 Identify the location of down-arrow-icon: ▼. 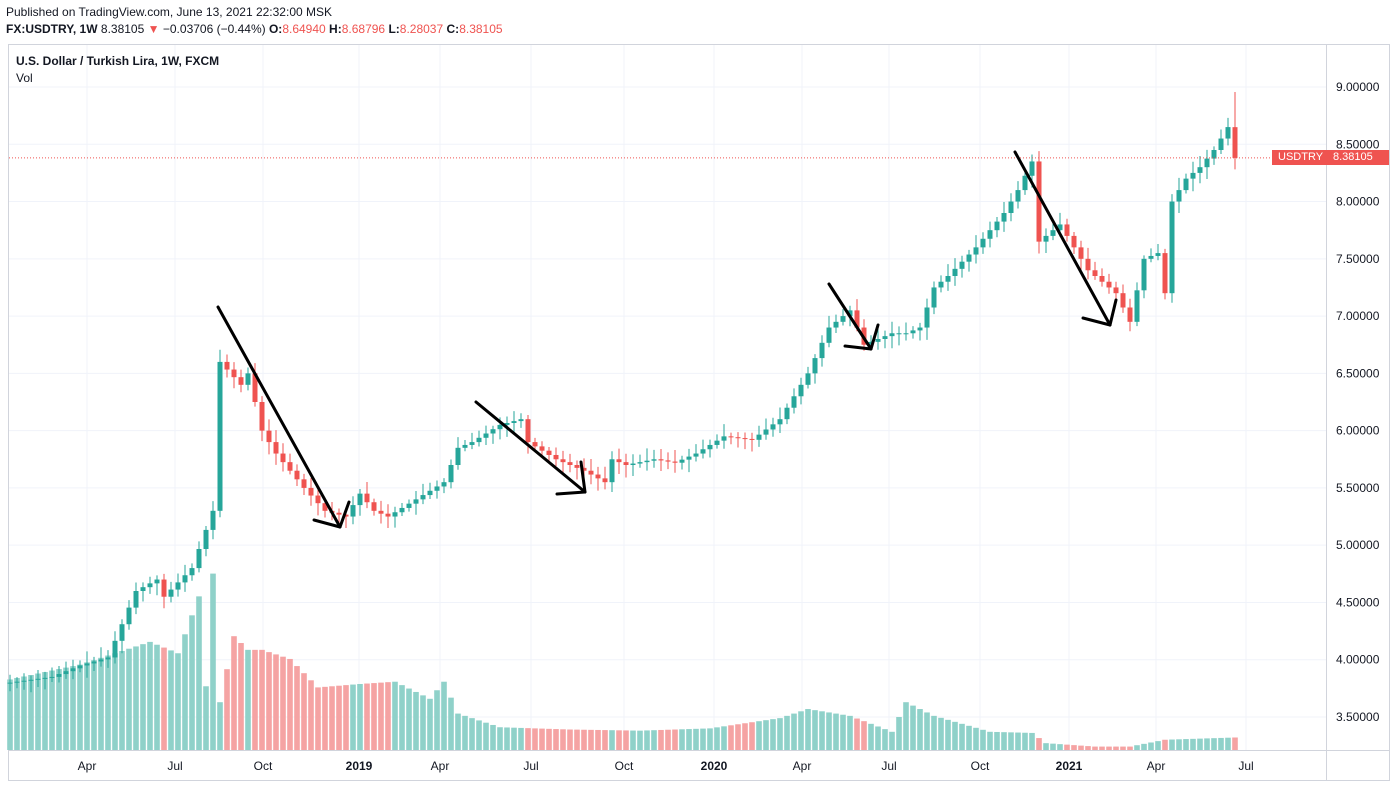
(153, 29).